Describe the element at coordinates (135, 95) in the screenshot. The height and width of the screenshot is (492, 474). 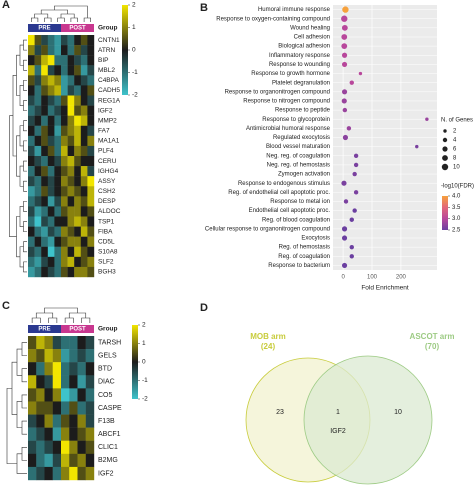
I see `colorbar-tick-label: -2` at that location.